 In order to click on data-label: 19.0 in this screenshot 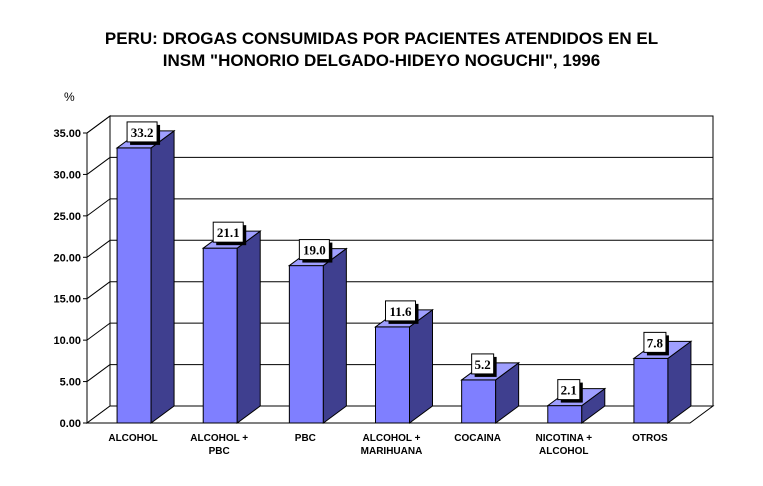, I will do `click(314, 250)`.